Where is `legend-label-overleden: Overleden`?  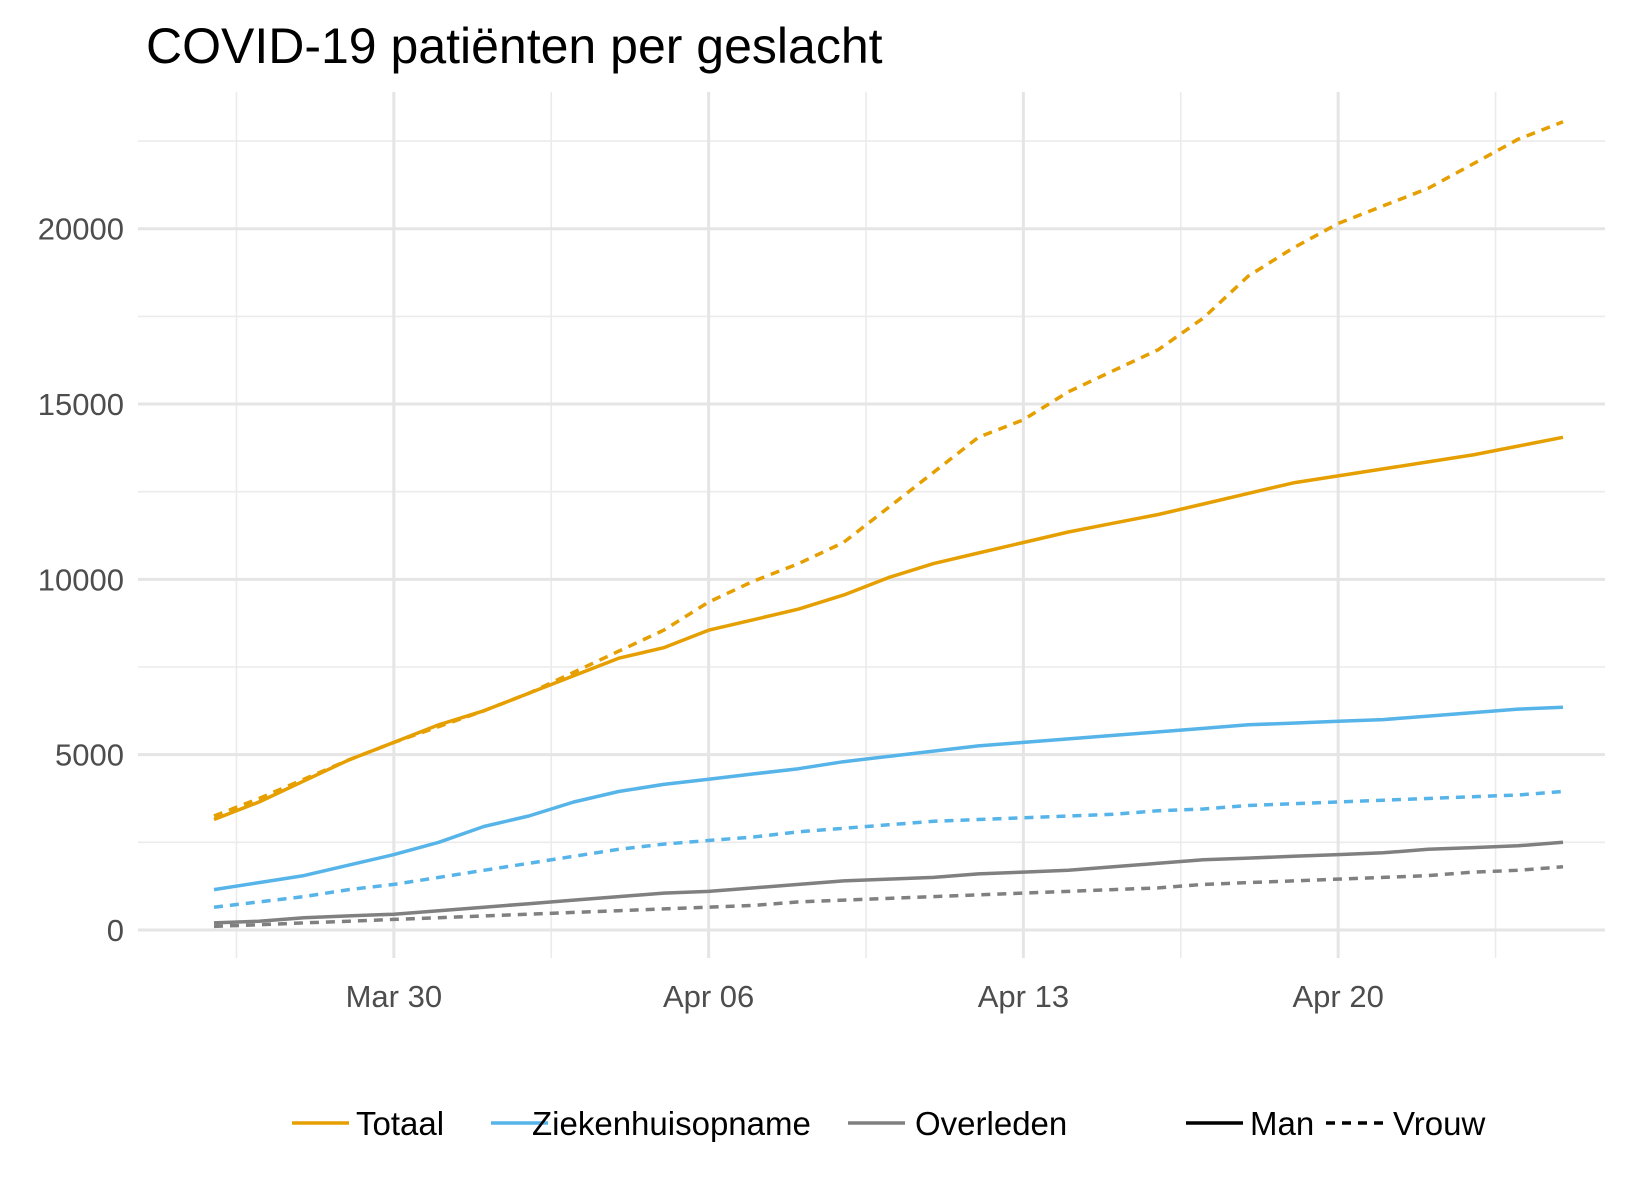 legend-label-overleden: Overleden is located at coordinates (991, 1123).